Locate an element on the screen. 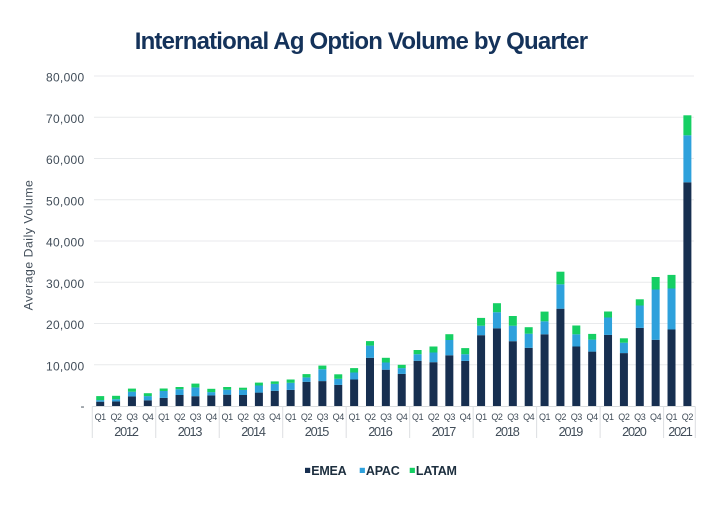 Image resolution: width=720 pixels, height=505 pixels. svg-text: 70,000 is located at coordinates (65, 119).